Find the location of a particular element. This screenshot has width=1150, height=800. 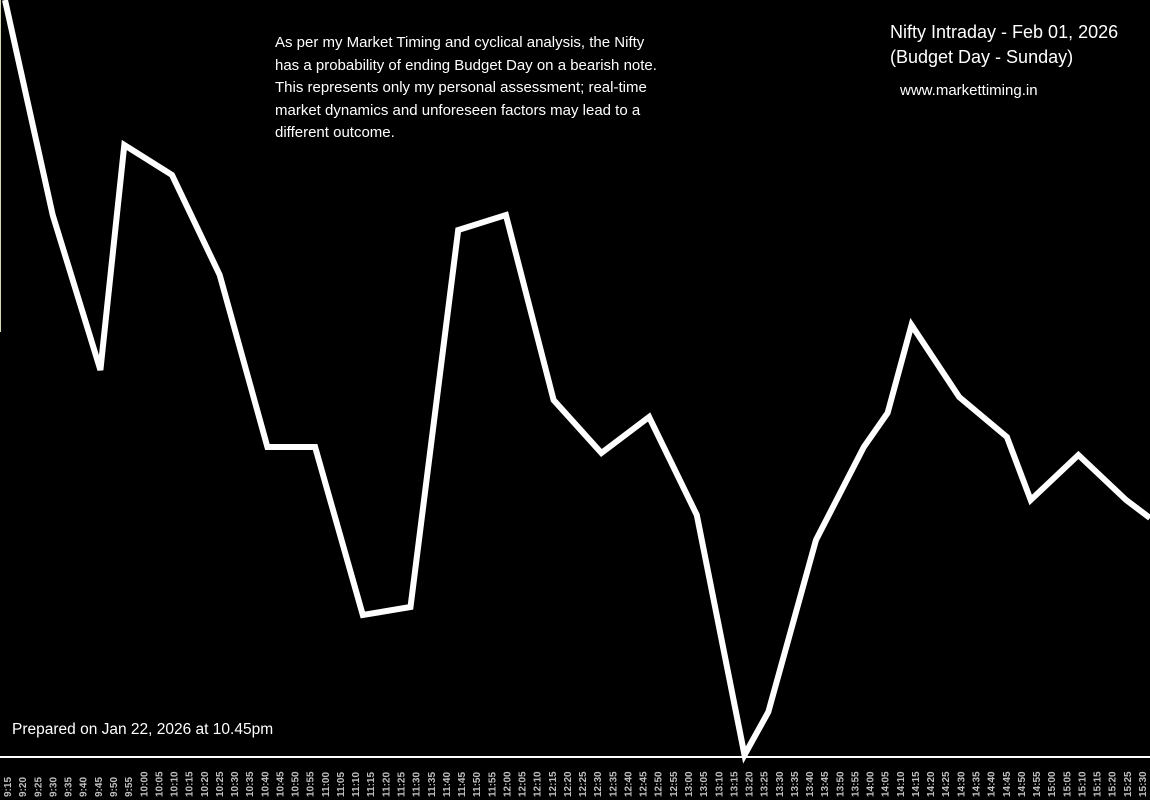

website-label: www.markettiming.in is located at coordinates (969, 90).